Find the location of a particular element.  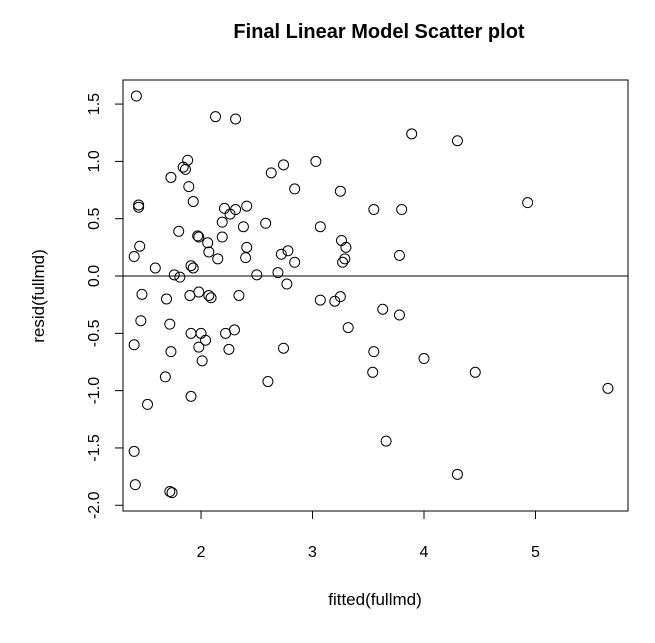

x-tick-label: 4 is located at coordinates (424, 552).